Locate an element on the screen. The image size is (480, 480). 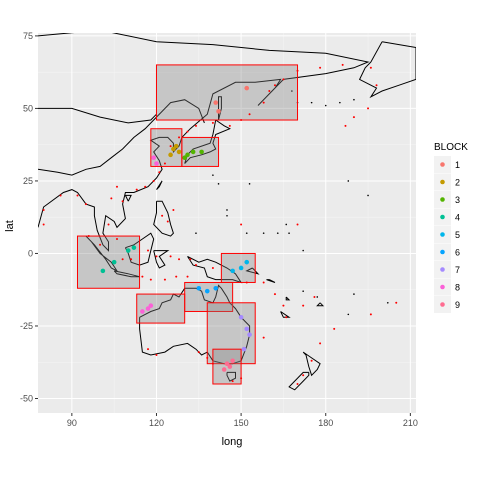
legend-label: 4 is located at coordinates (457, 218).